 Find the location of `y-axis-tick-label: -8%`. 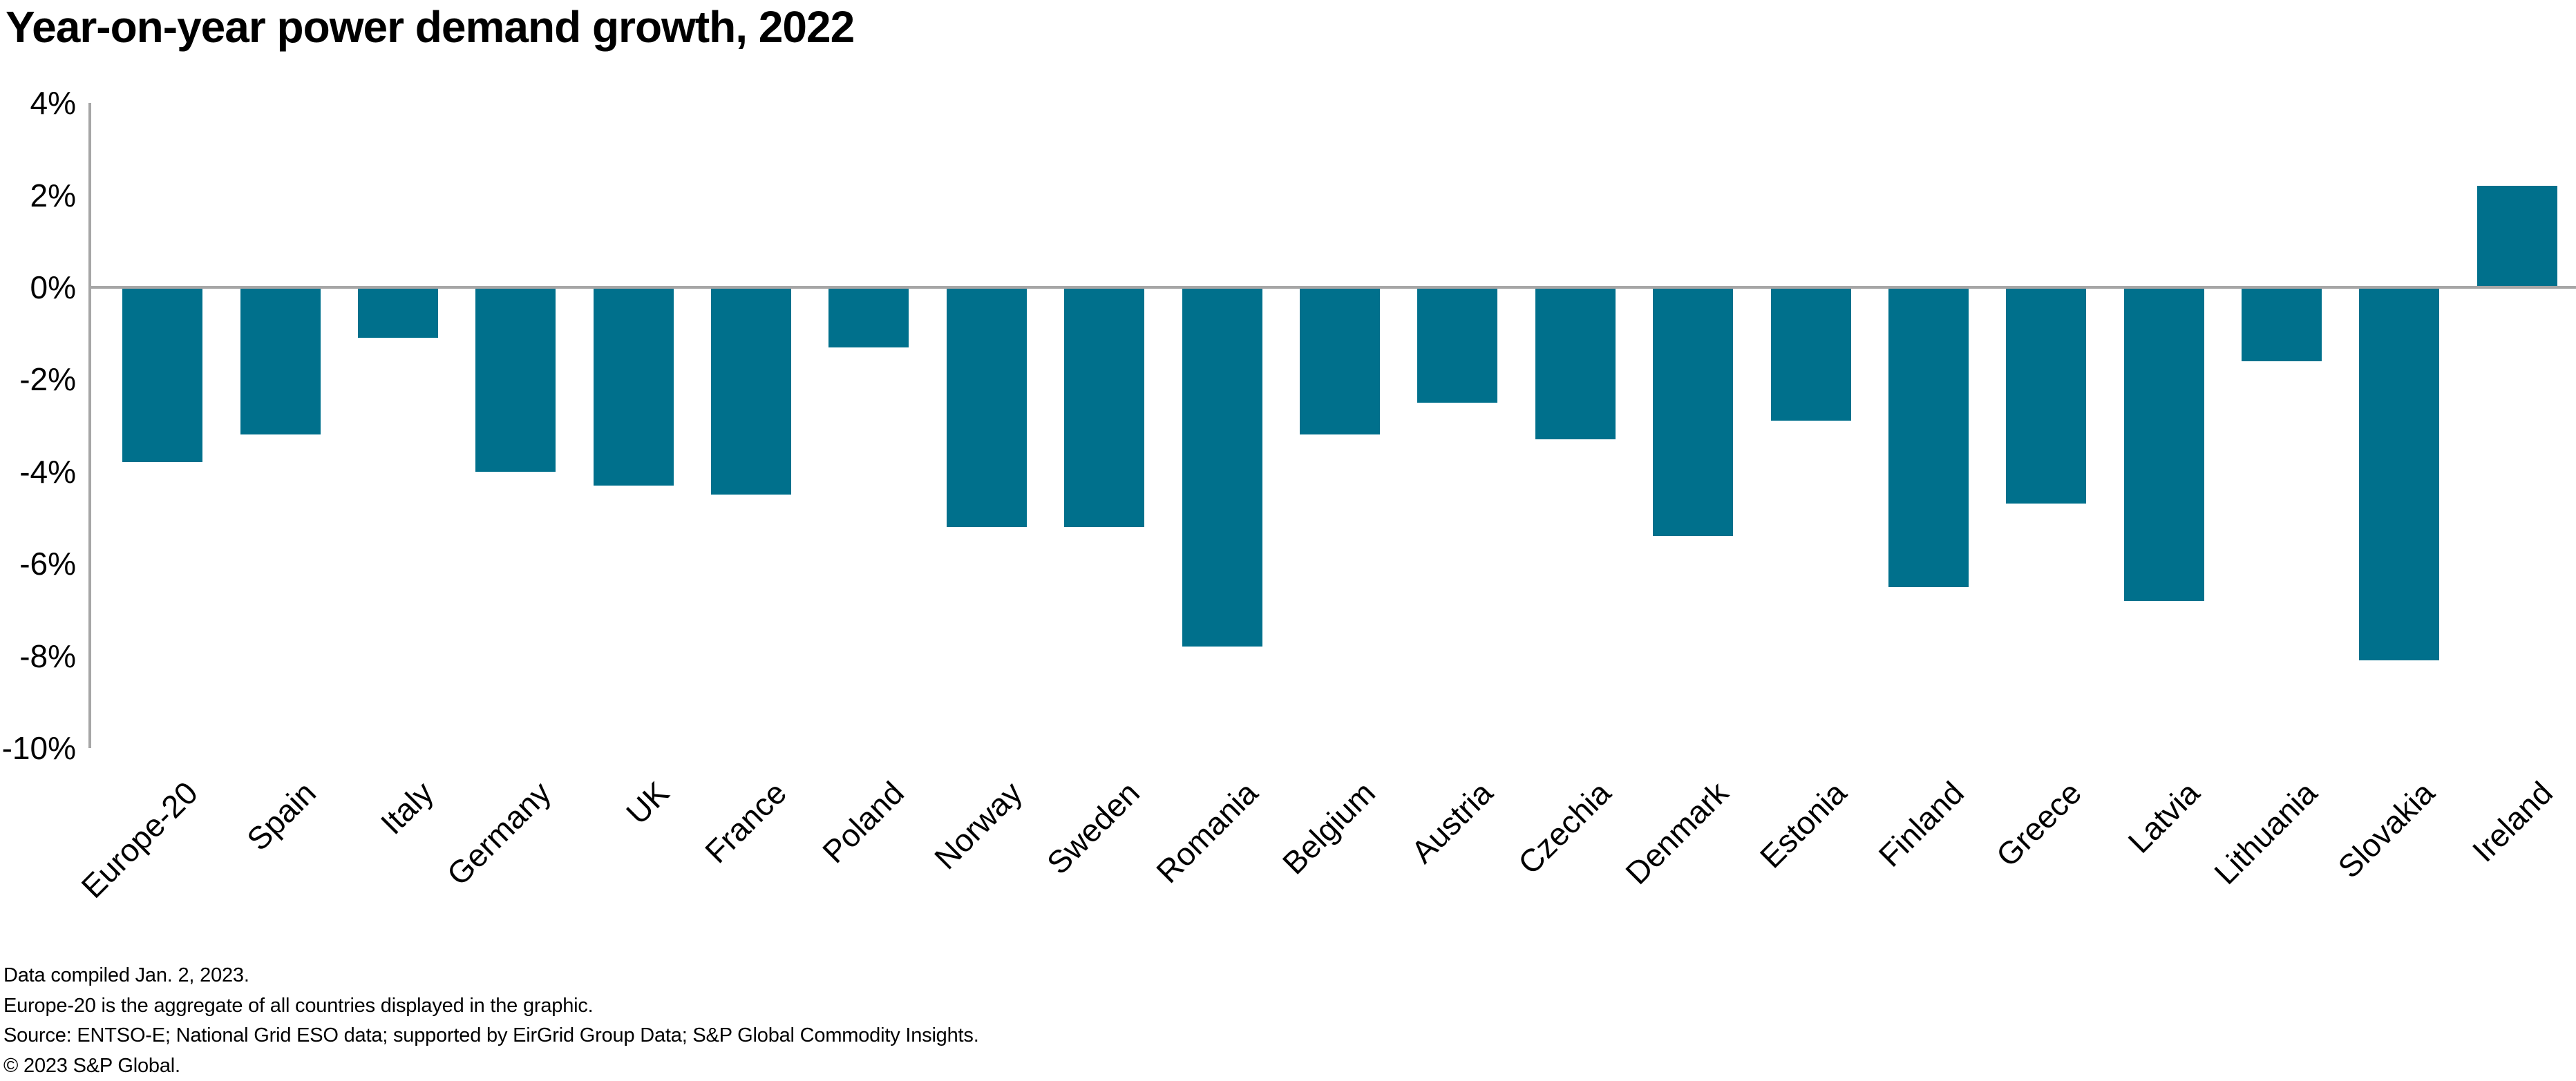

y-axis-tick-label: -8% is located at coordinates (38, 656).